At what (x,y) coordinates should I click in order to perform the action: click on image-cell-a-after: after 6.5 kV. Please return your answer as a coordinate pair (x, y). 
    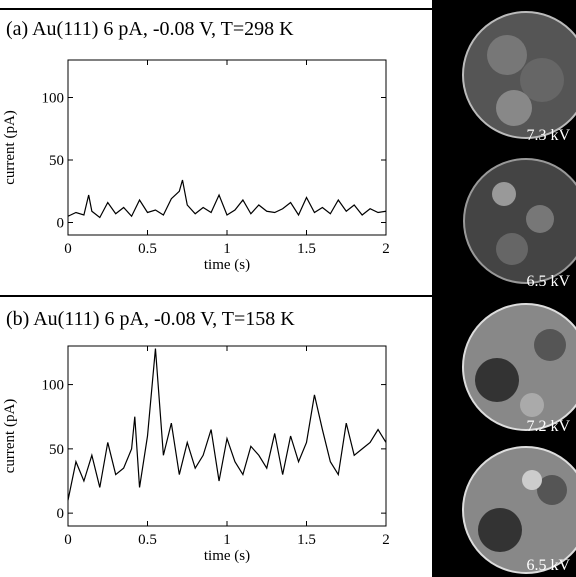
    Looking at the image, I should click on (504, 221).